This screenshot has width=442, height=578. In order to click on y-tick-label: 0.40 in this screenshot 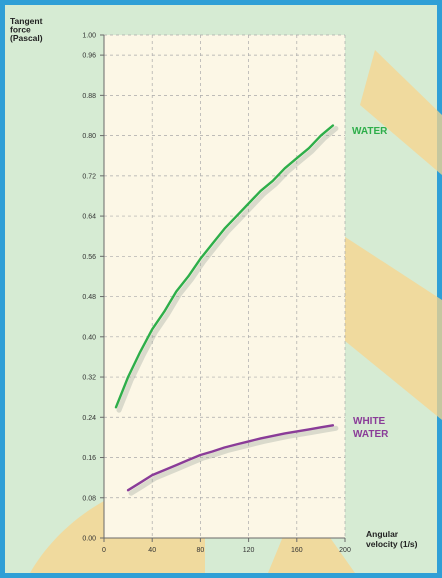, I will do `click(89, 337)`.